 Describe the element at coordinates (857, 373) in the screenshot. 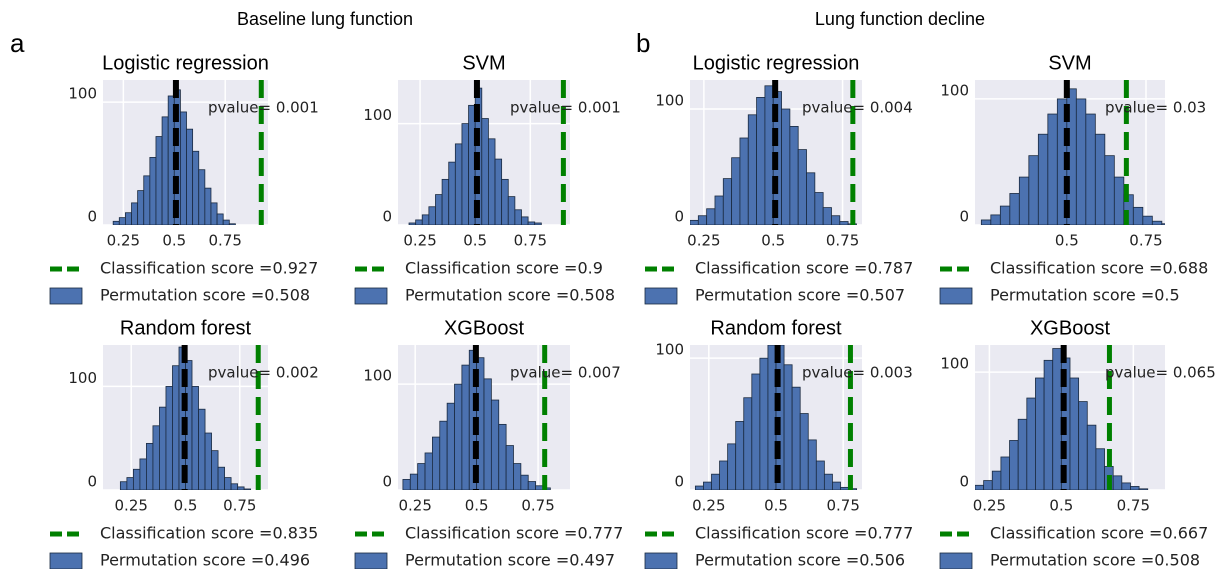

I see `annotation: pvalue= 0.003` at that location.